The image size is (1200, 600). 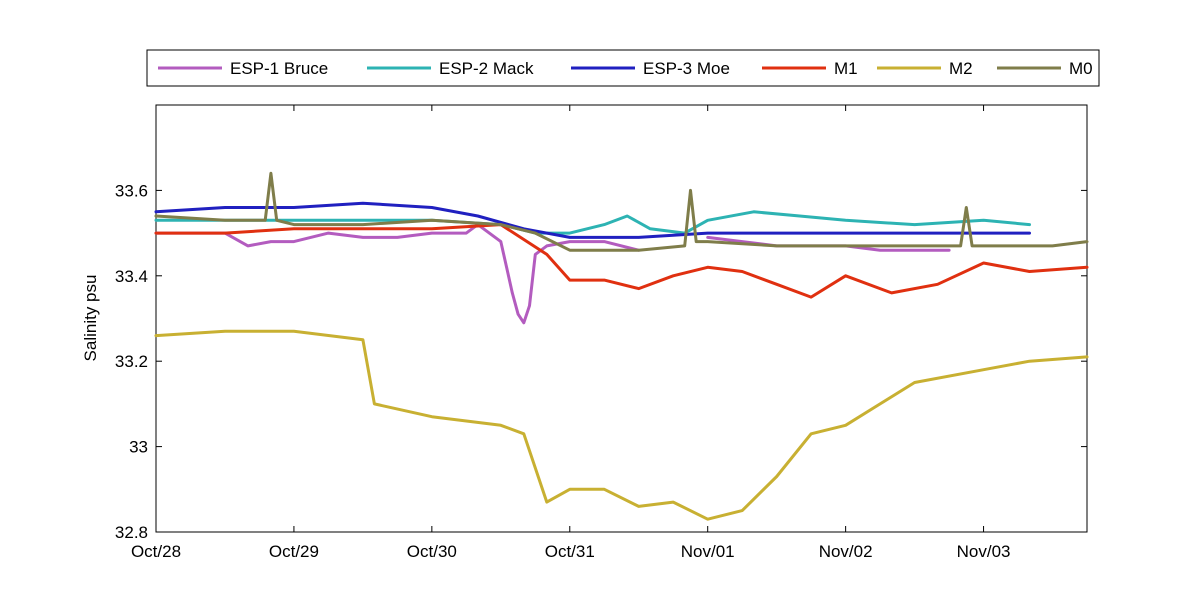 I want to click on y-tick-label: 33, so click(x=138, y=447).